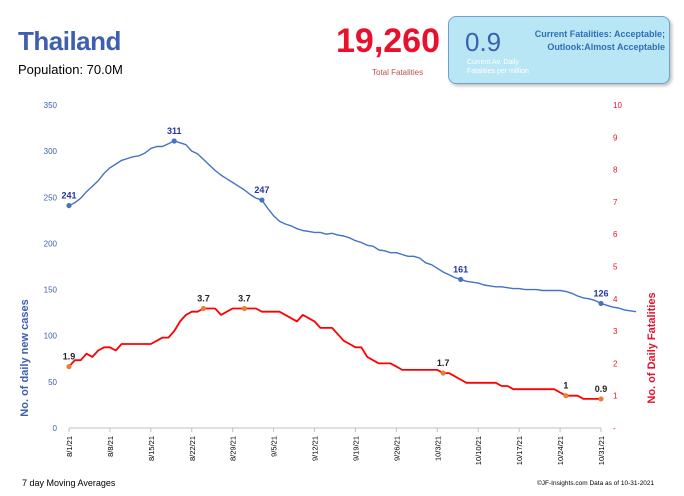  I want to click on cases-data-label: 126, so click(600, 293).